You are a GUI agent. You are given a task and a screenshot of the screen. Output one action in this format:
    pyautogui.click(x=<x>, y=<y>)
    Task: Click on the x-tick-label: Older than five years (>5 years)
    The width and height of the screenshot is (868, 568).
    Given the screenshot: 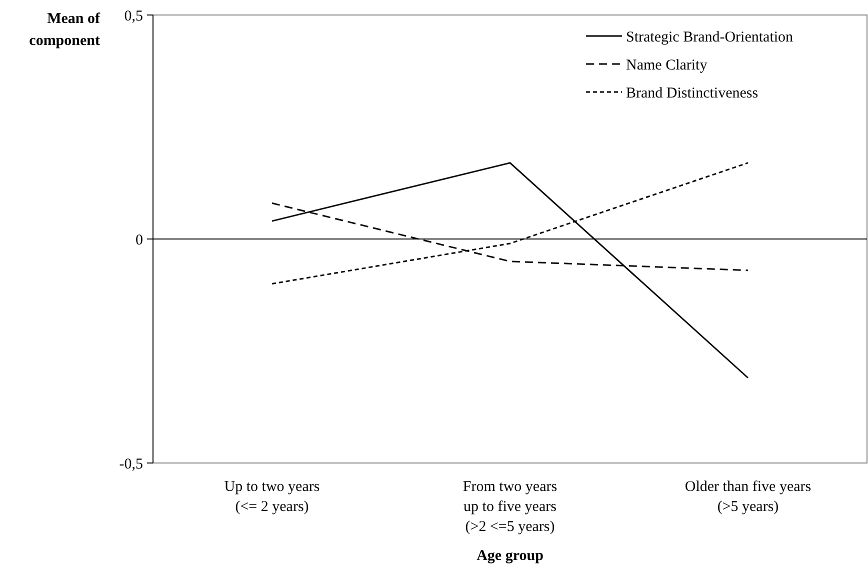 What is the action you would take?
    pyautogui.click(x=748, y=497)
    